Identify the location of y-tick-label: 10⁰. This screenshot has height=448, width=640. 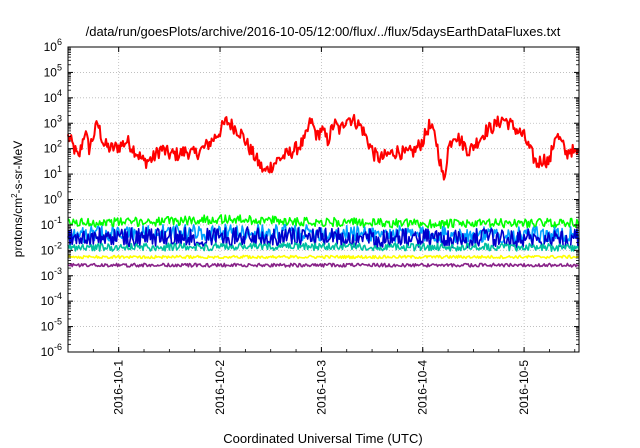
(53, 198).